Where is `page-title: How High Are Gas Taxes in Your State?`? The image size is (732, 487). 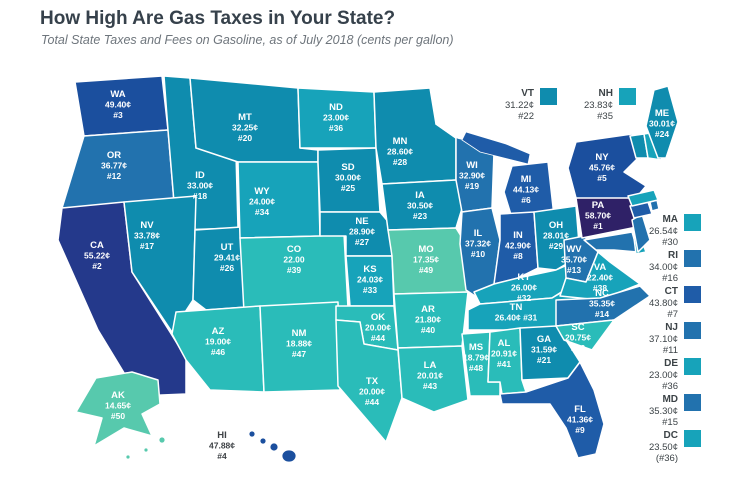 page-title: How High Are Gas Taxes in Your State? is located at coordinates (218, 18).